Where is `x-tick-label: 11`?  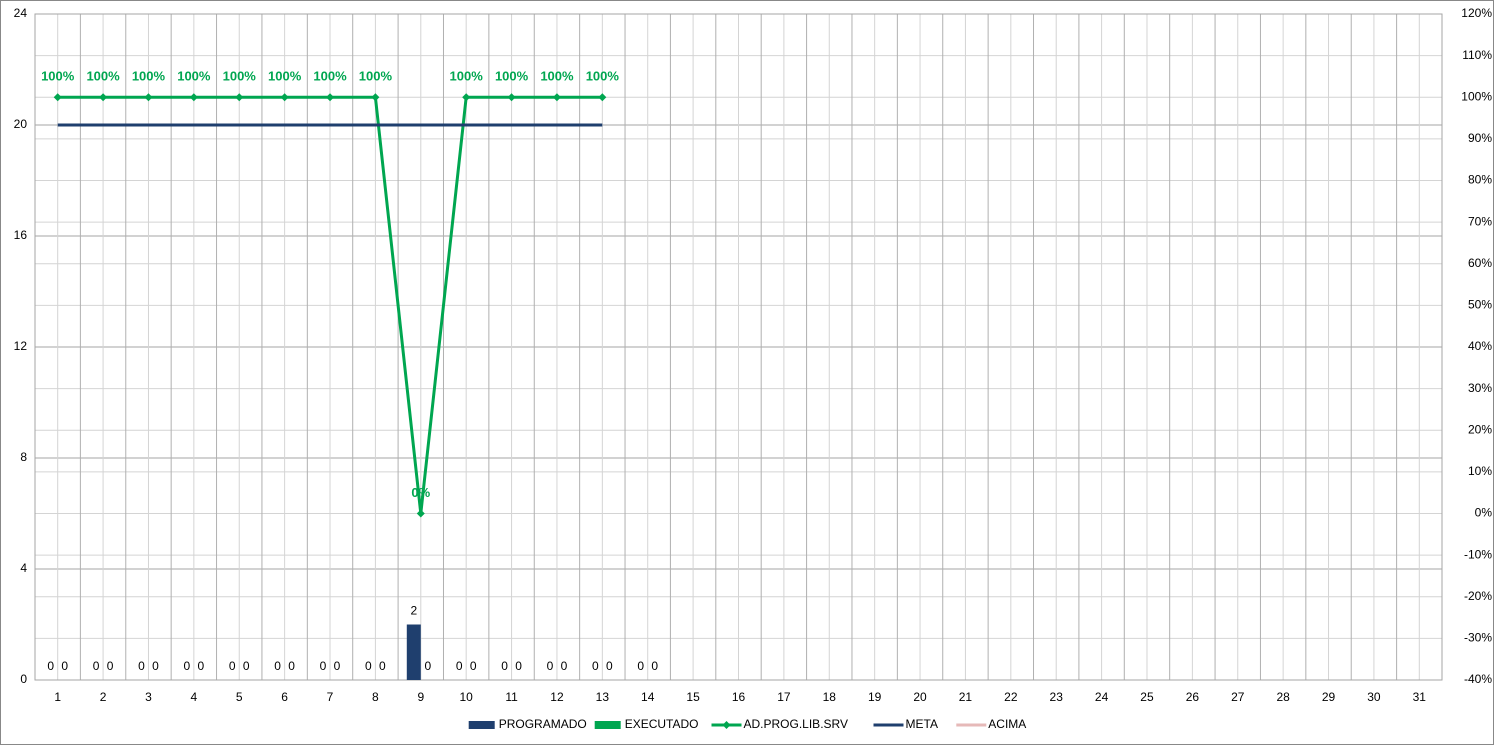
x-tick-label: 11 is located at coordinates (511, 697).